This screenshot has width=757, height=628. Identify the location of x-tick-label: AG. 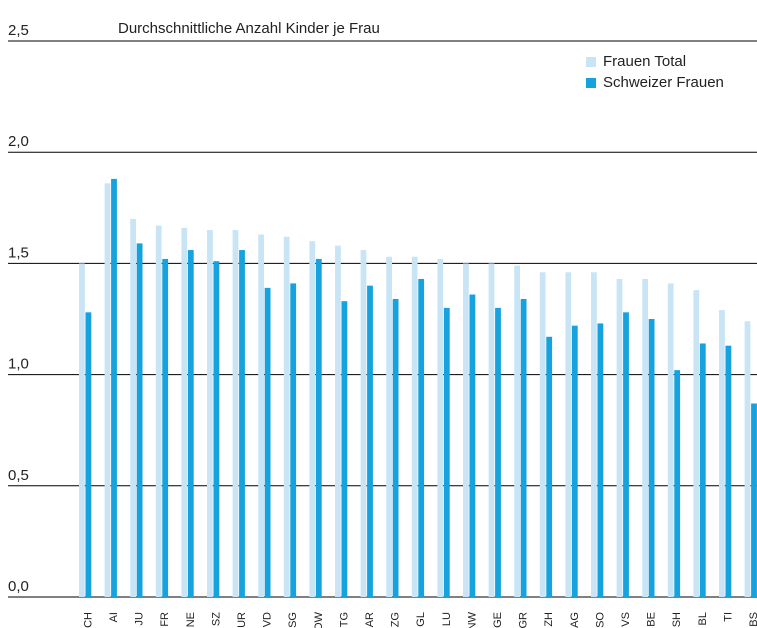
(575, 620).